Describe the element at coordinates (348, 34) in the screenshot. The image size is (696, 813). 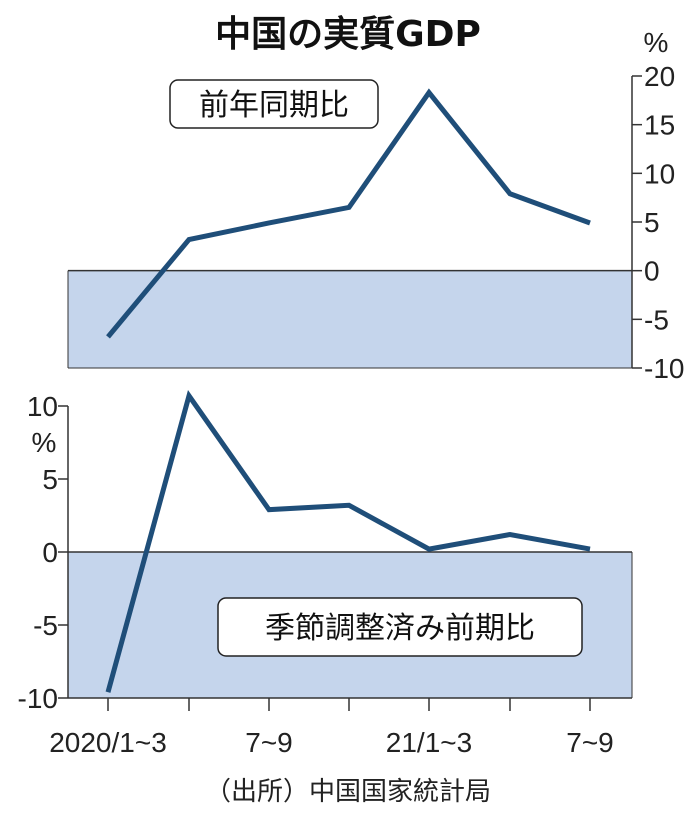
I see `chart-title: 中国の実質GDP` at that location.